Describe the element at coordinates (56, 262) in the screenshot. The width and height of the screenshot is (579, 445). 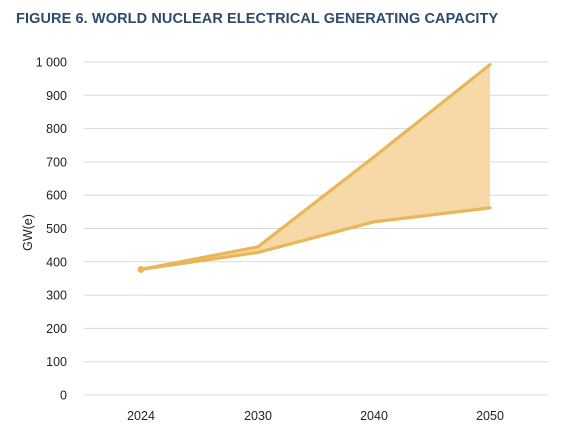
I see `y-tick-label: 400` at that location.